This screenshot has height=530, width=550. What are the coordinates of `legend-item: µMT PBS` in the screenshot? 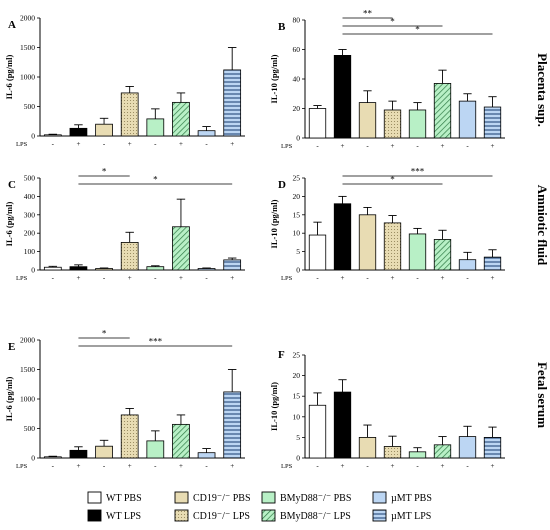 It's located at (402, 497).